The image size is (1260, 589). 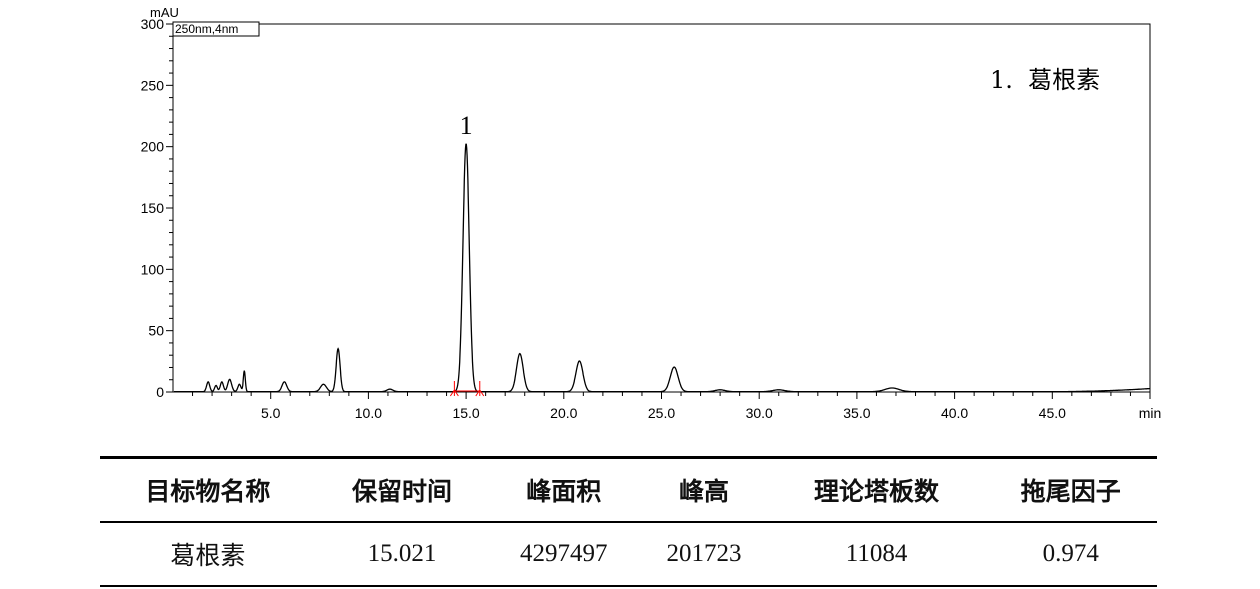 I want to click on channel-label-box, so click(x=216, y=29).